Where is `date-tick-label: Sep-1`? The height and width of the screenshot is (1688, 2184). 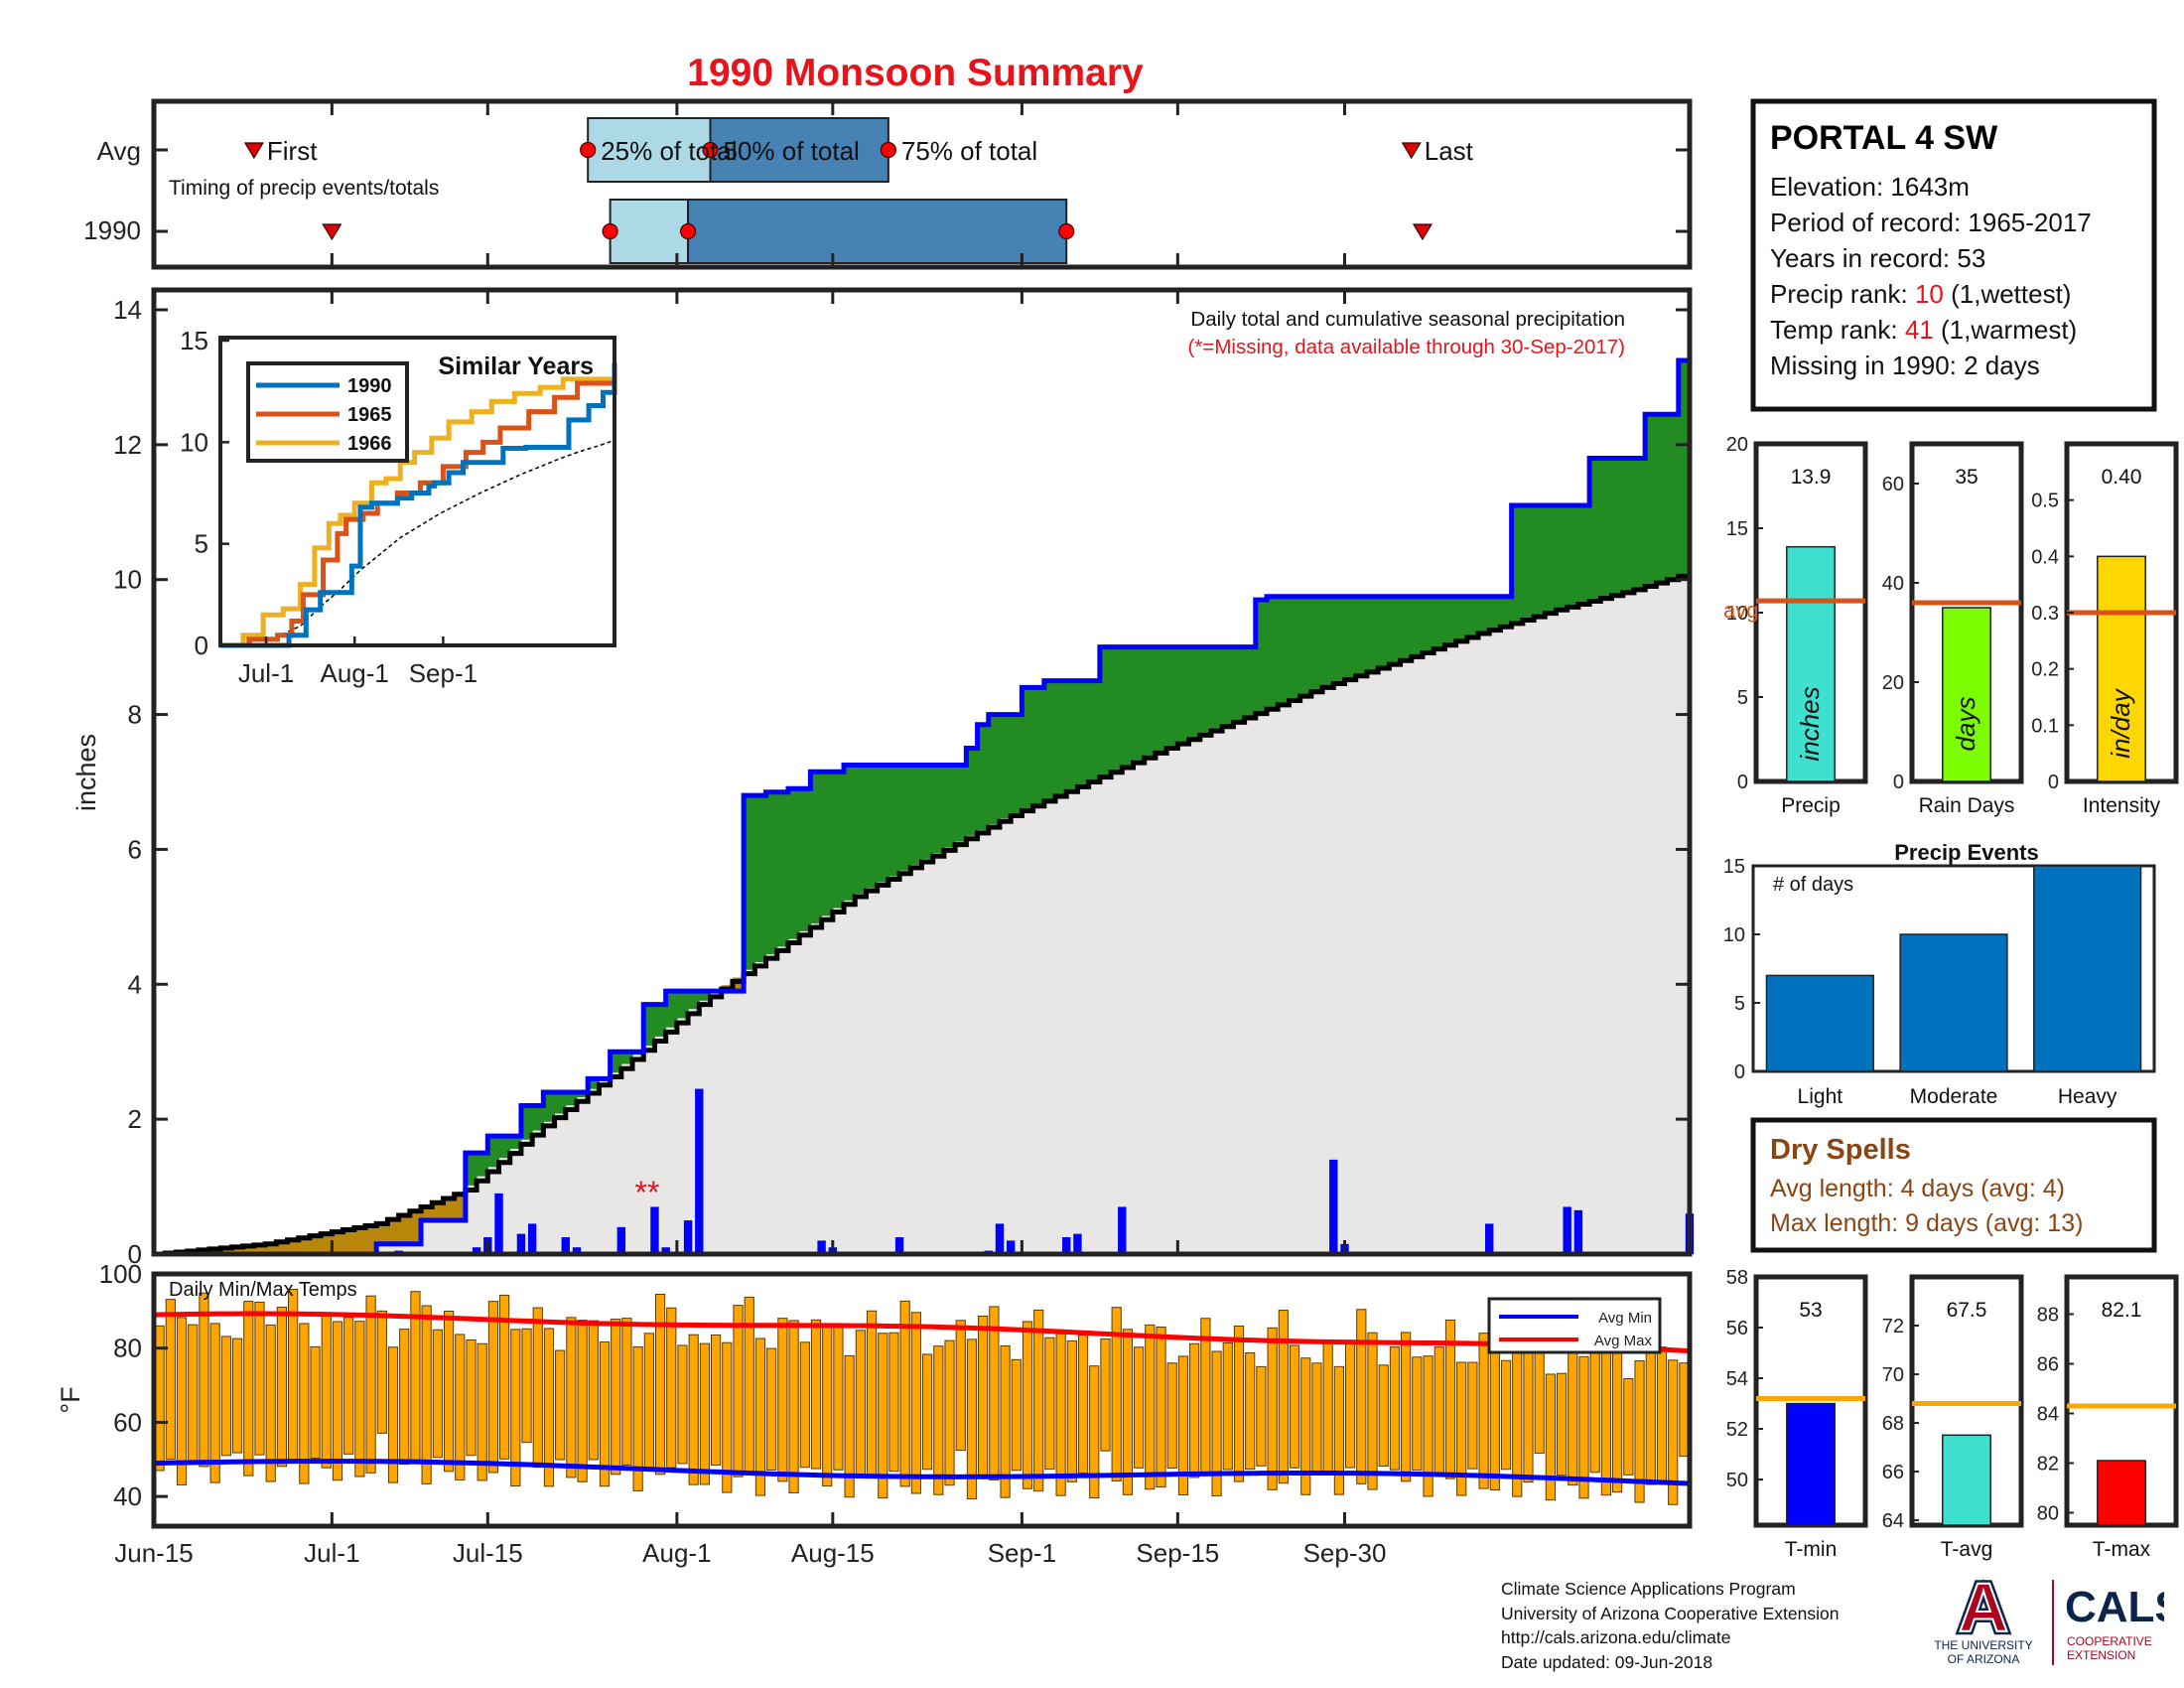 date-tick-label: Sep-1 is located at coordinates (1022, 1553).